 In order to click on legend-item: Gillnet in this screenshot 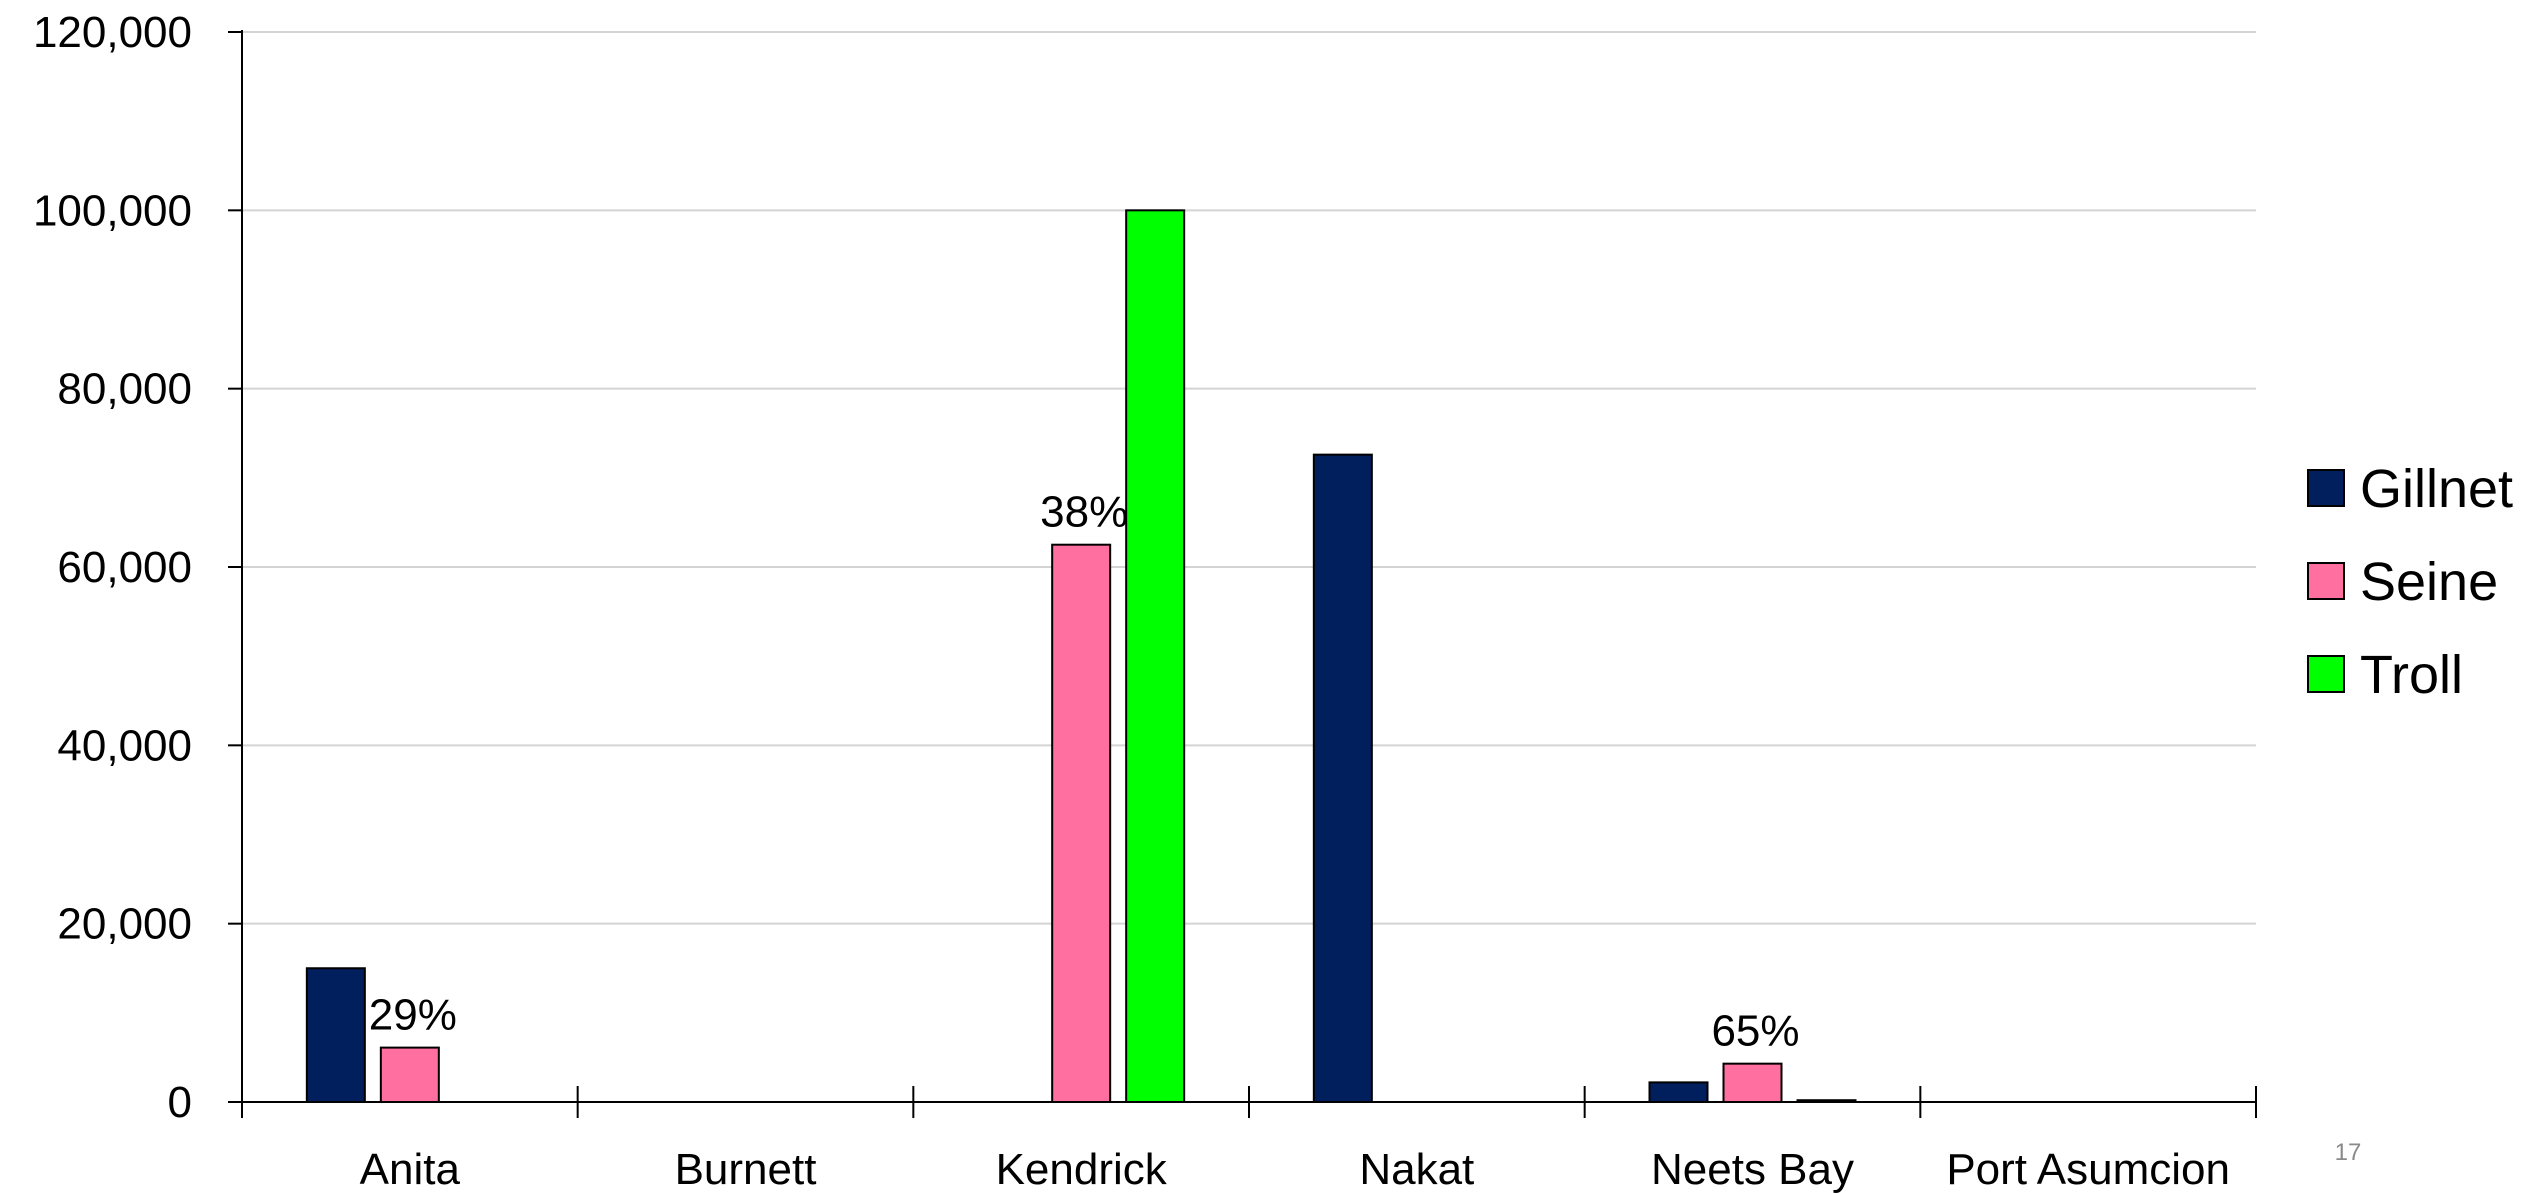, I will do `click(2410, 489)`.